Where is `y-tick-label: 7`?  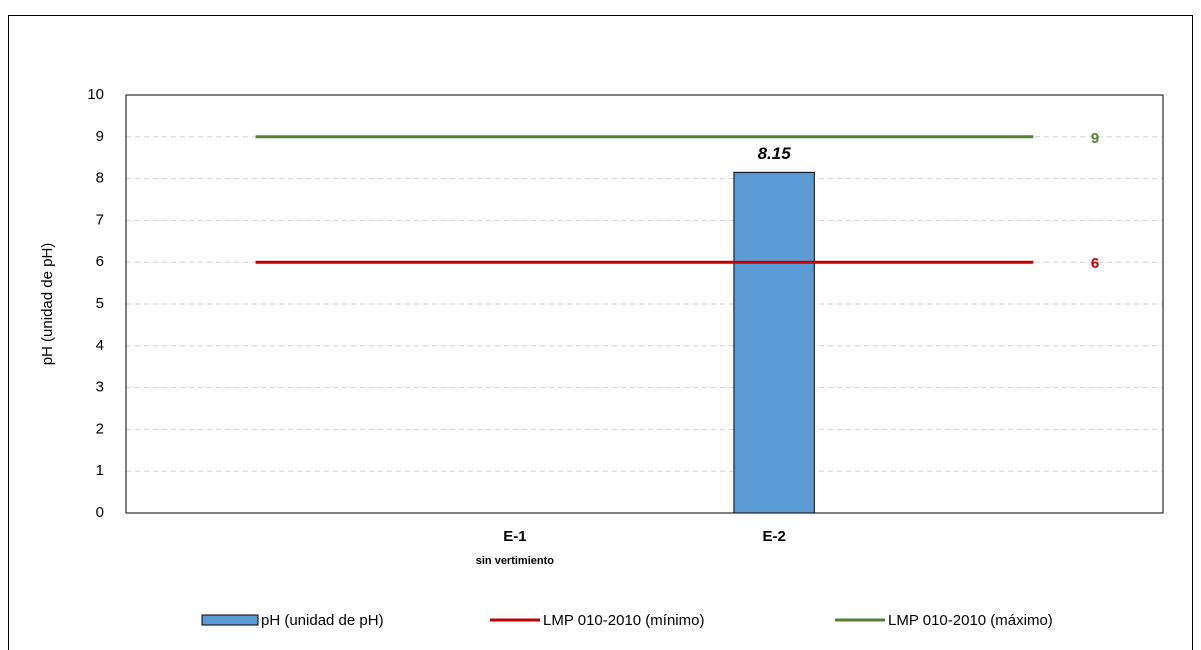 y-tick-label: 7 is located at coordinates (100, 219).